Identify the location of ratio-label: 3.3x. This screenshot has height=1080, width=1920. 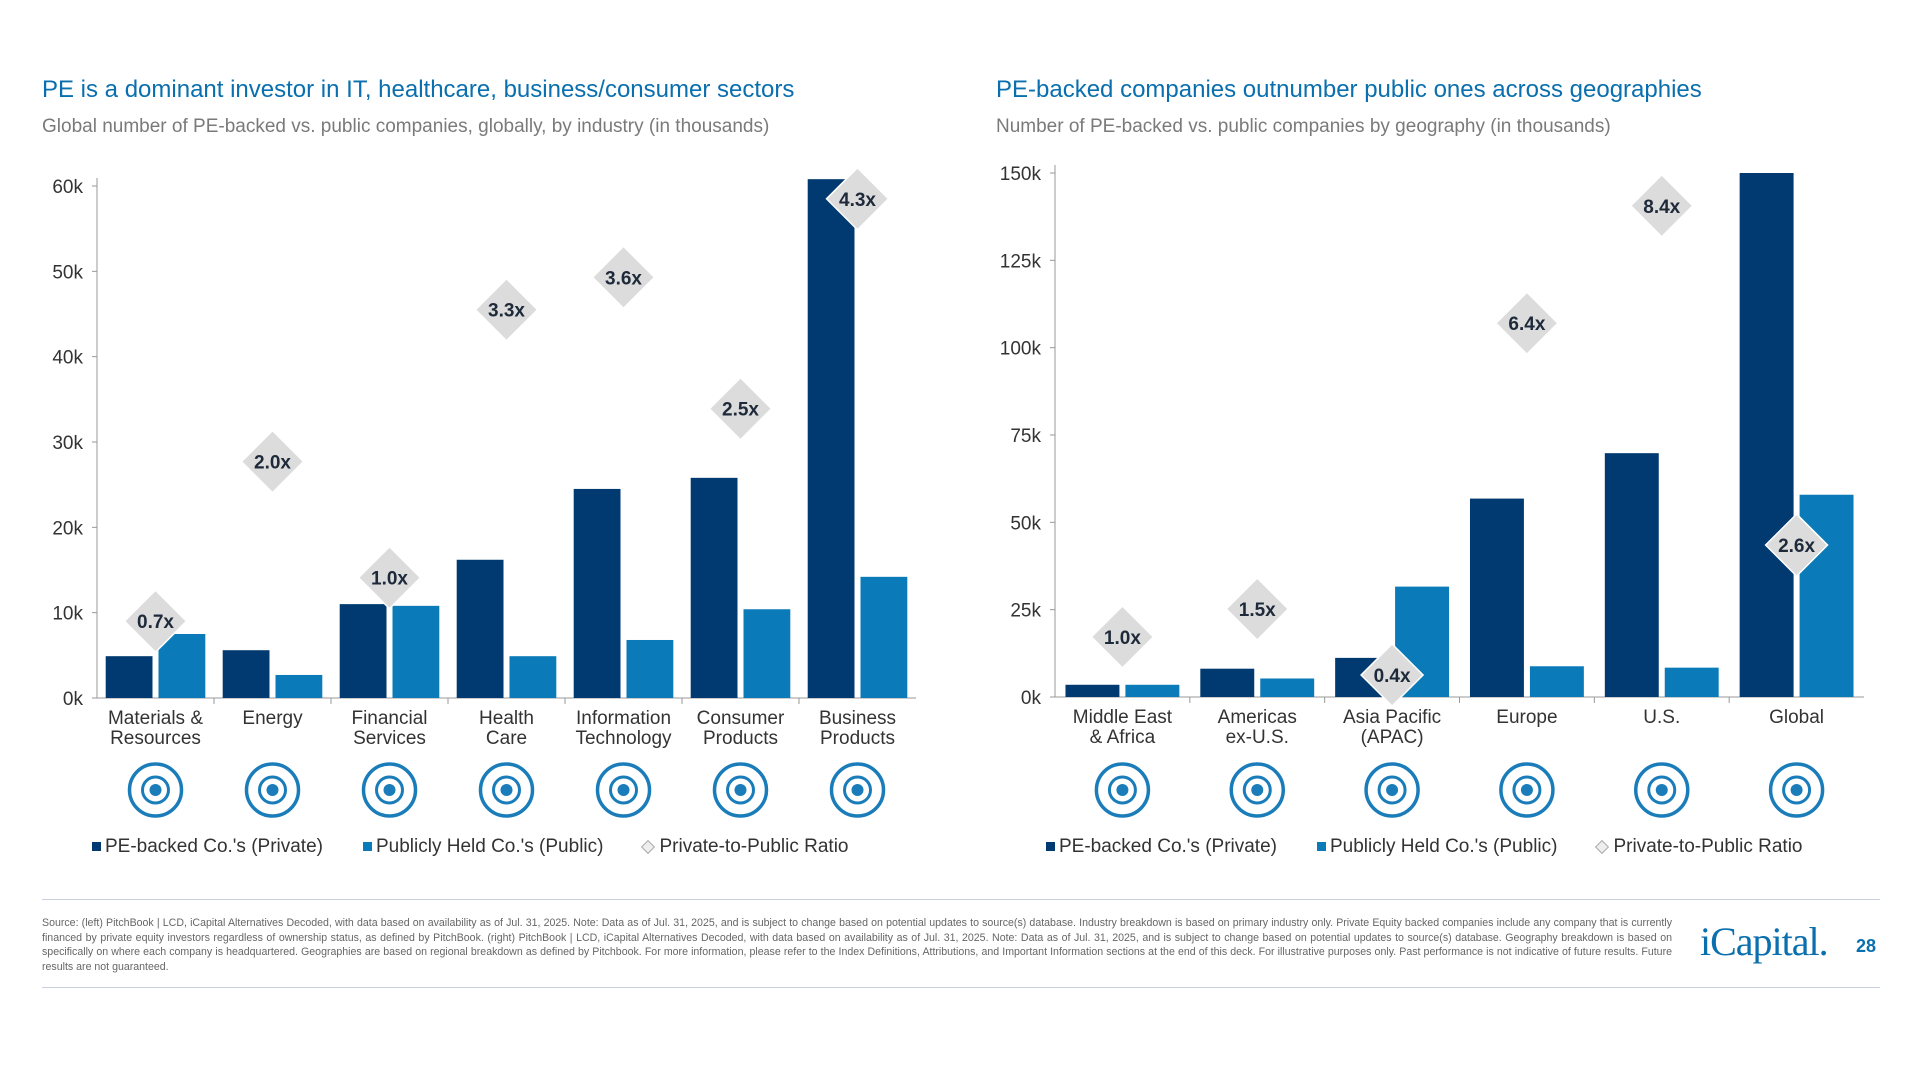
(506, 311).